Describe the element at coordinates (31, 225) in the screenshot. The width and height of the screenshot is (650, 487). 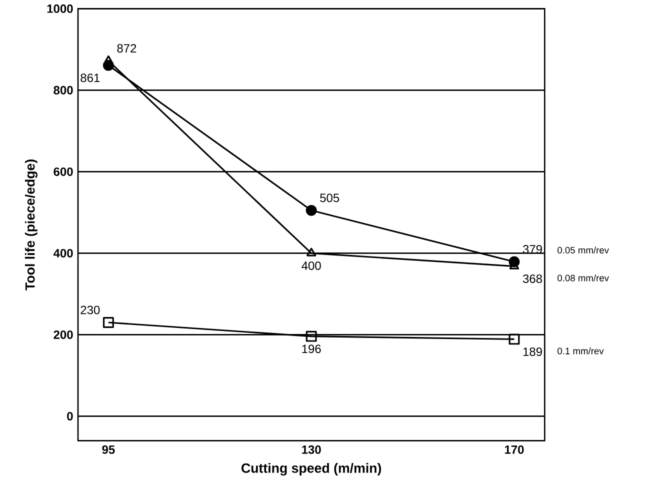
I see `y-axis-title: Tool life (piece/edge)` at that location.